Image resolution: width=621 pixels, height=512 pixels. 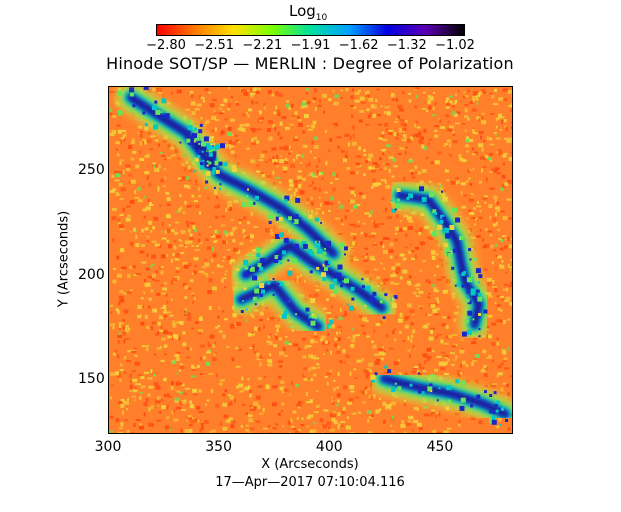 What do you see at coordinates (310, 482) in the screenshot?
I see `timestamp: 17—Apr—2017 07:10:04.116` at bounding box center [310, 482].